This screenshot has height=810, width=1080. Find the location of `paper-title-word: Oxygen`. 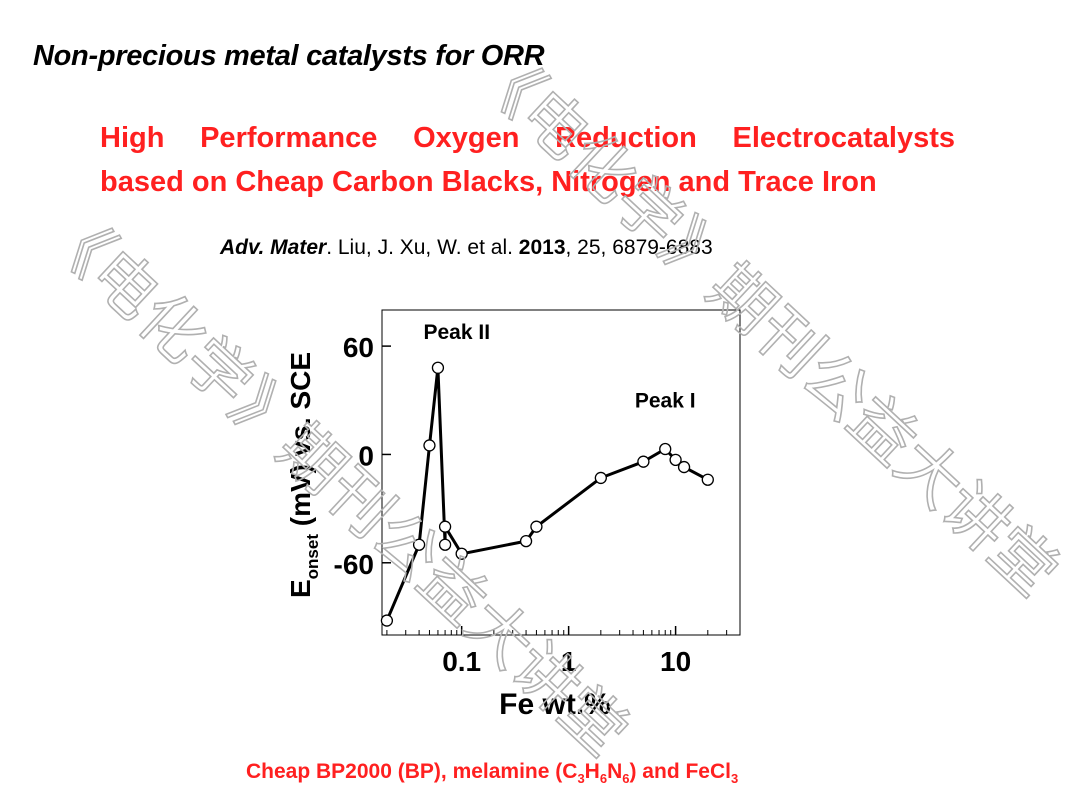

paper-title-word: Oxygen is located at coordinates (466, 138).